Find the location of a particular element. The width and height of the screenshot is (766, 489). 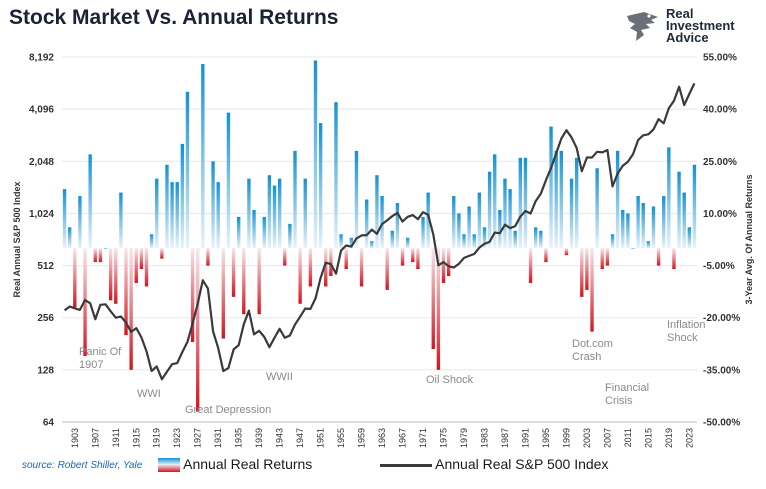

annotation-line: WWI is located at coordinates (149, 394).